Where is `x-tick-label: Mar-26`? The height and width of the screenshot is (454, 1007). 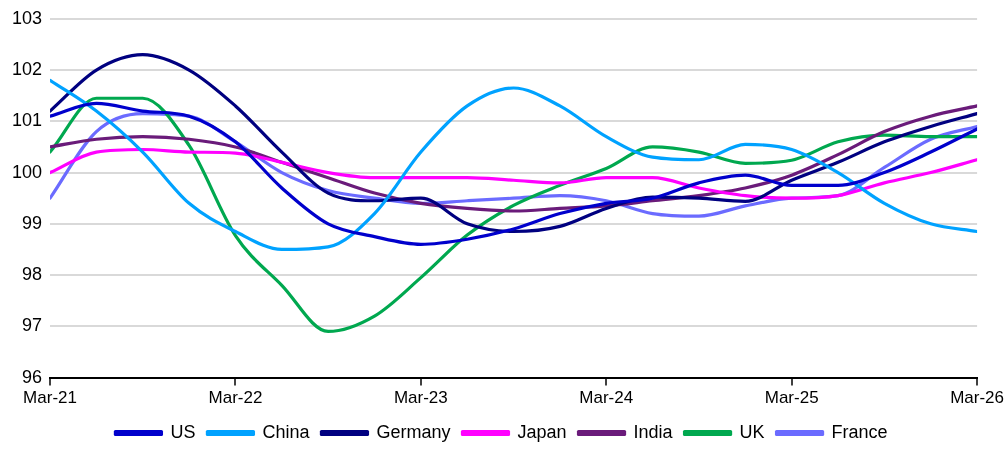
x-tick-label: Mar-26 is located at coordinates (977, 398).